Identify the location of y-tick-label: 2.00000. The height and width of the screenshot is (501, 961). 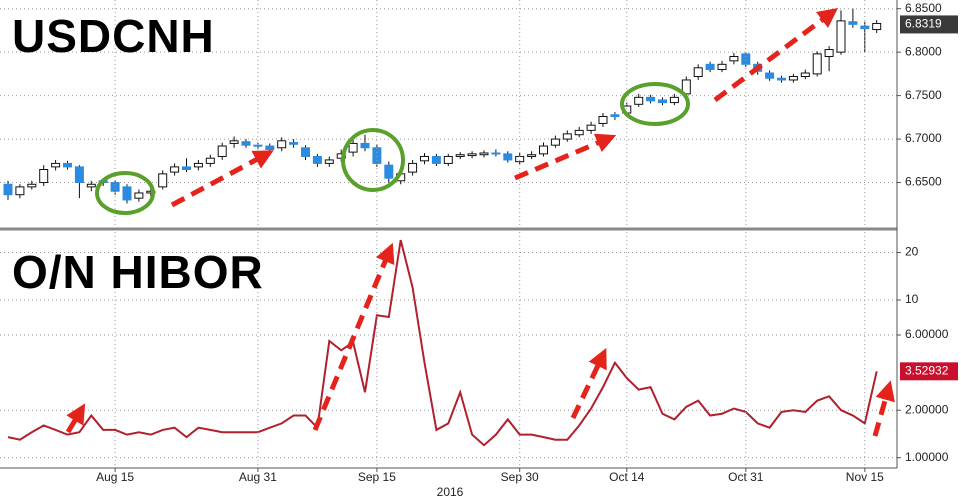
(927, 409).